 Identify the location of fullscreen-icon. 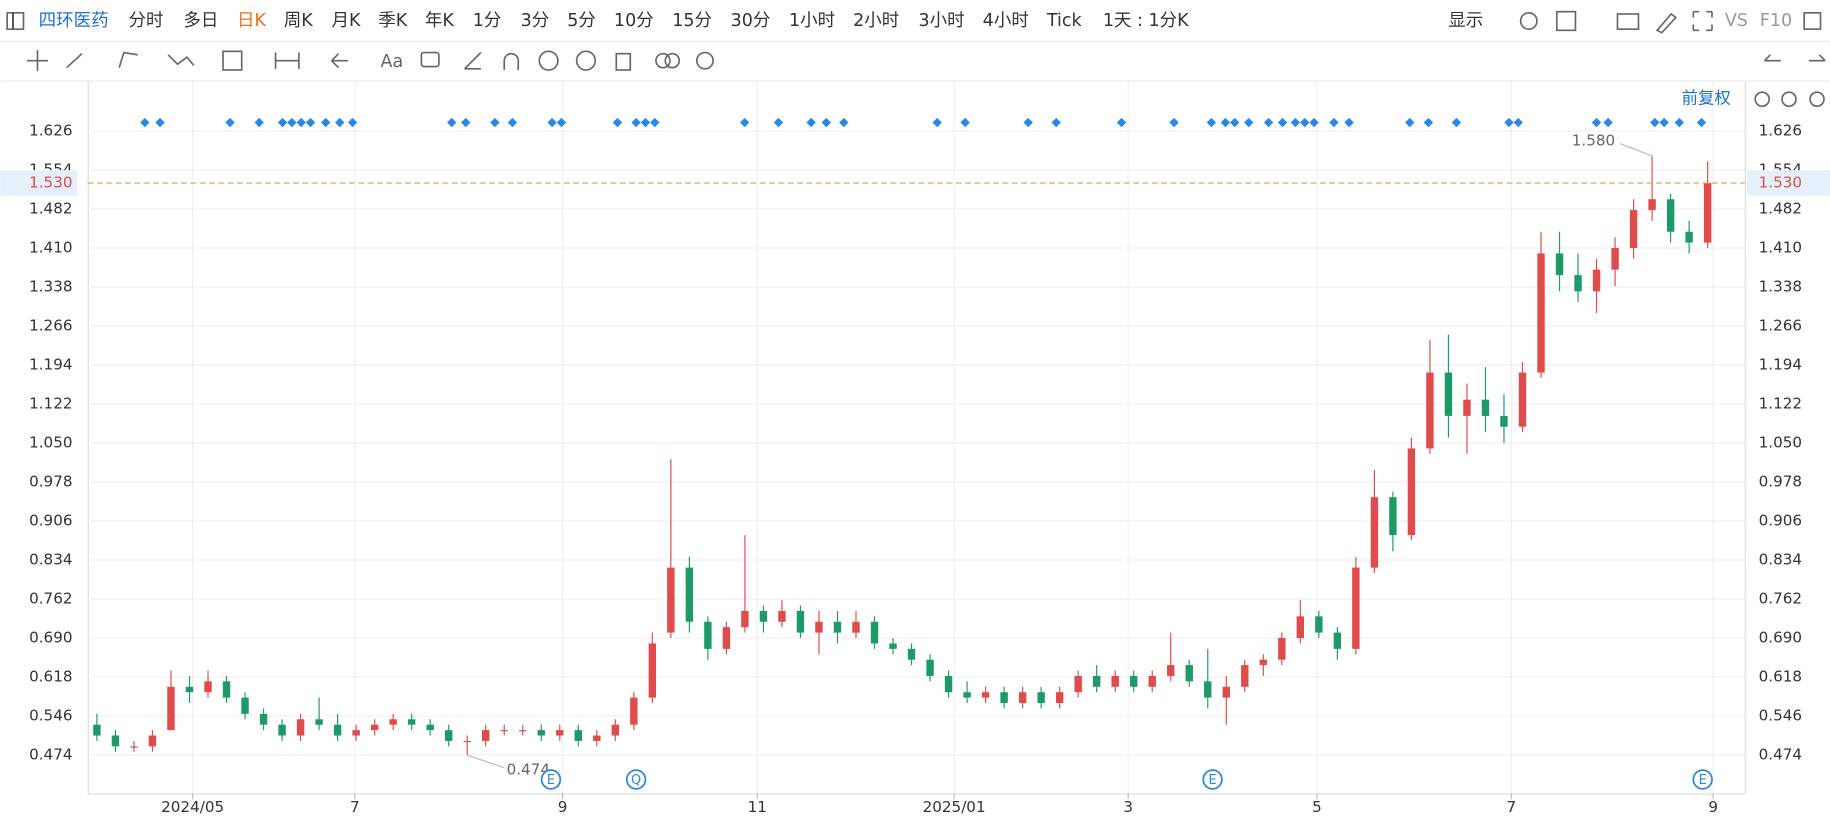
(1702, 21).